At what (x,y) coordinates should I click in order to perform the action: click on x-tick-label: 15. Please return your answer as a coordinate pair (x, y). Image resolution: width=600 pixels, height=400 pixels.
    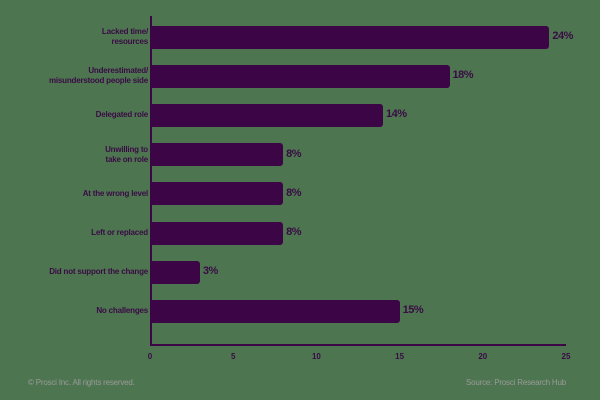
    Looking at the image, I should click on (400, 356).